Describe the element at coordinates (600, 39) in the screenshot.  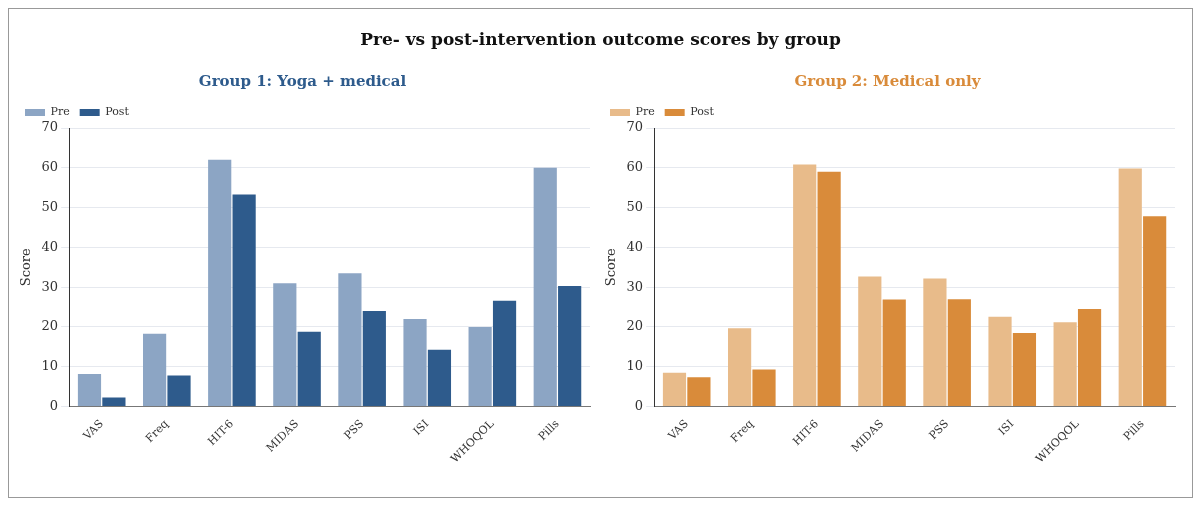
I see `chart-title: Pre- vs post-intervention outcome scores by group` at that location.